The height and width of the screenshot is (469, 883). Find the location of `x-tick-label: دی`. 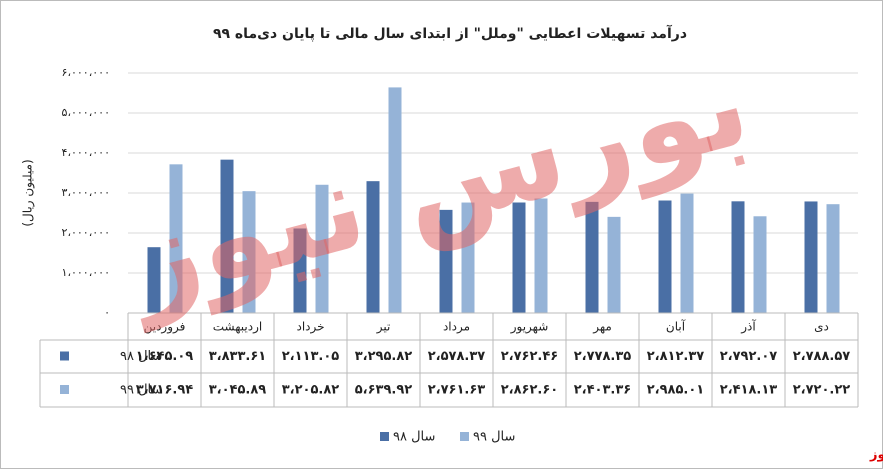

x-tick-label: دی is located at coordinates (821, 327).